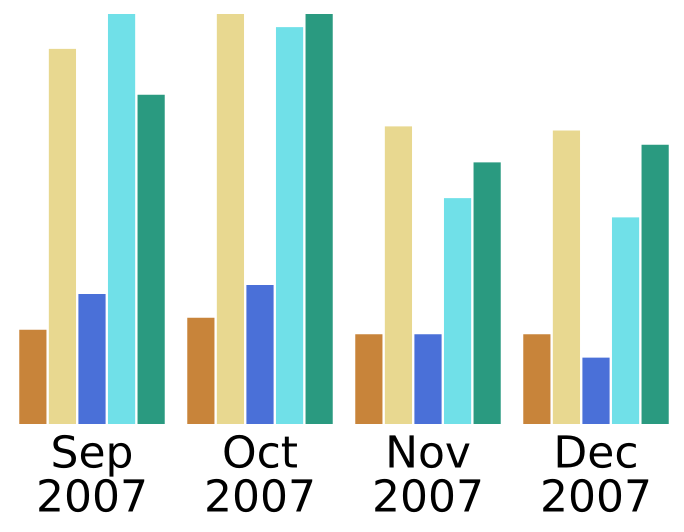 Image resolution: width=684 pixels, height=532 pixels. I want to click on x-tick-label: Nov 2007, so click(428, 474).